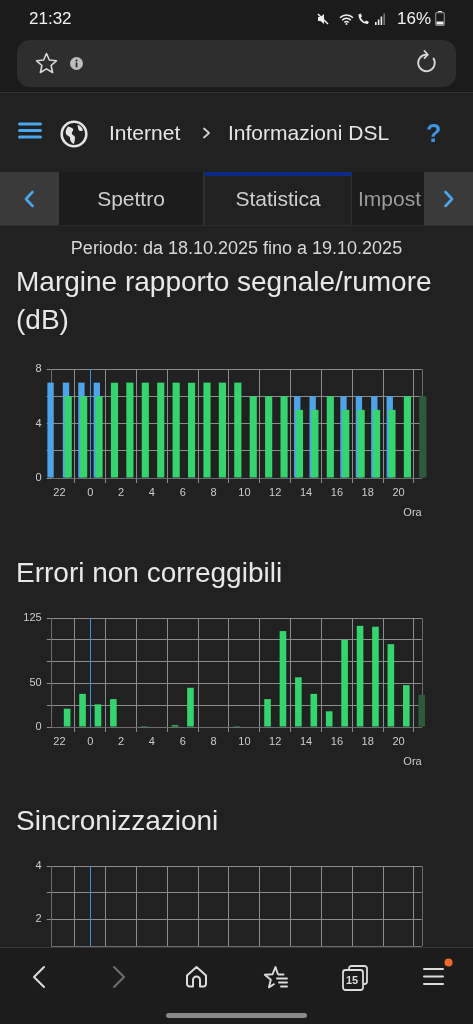  Describe the element at coordinates (38, 368) in the screenshot. I see `y-tick-label: 8` at that location.